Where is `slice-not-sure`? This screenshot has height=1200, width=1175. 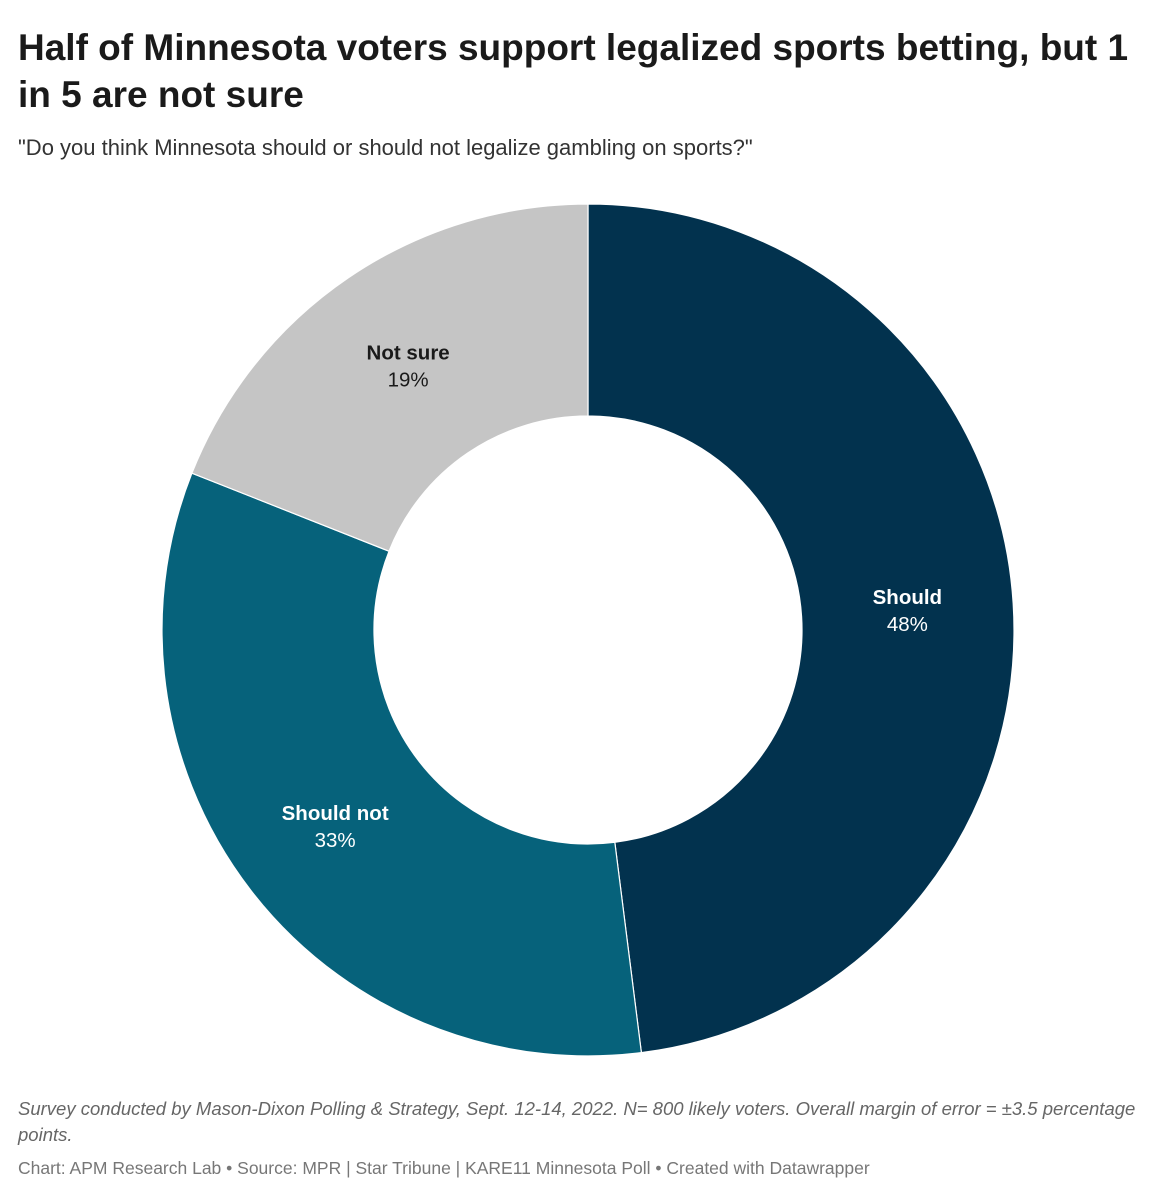
slice-not-sure is located at coordinates (390, 377).